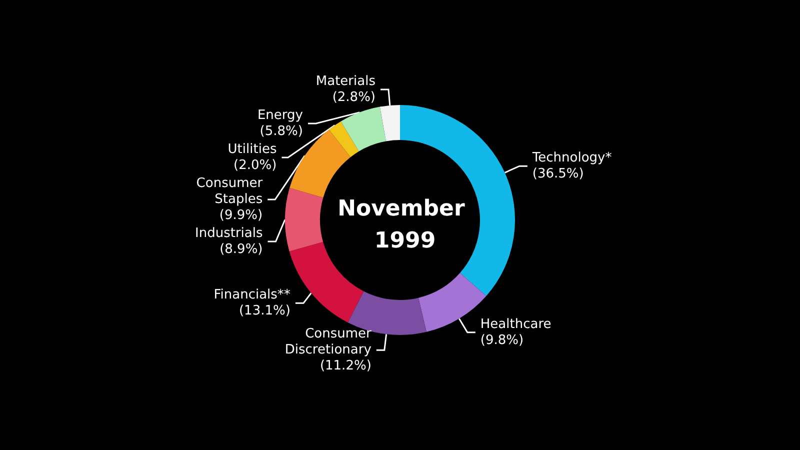  Describe the element at coordinates (405, 225) in the screenshot. I see `text: November 1999` at that location.